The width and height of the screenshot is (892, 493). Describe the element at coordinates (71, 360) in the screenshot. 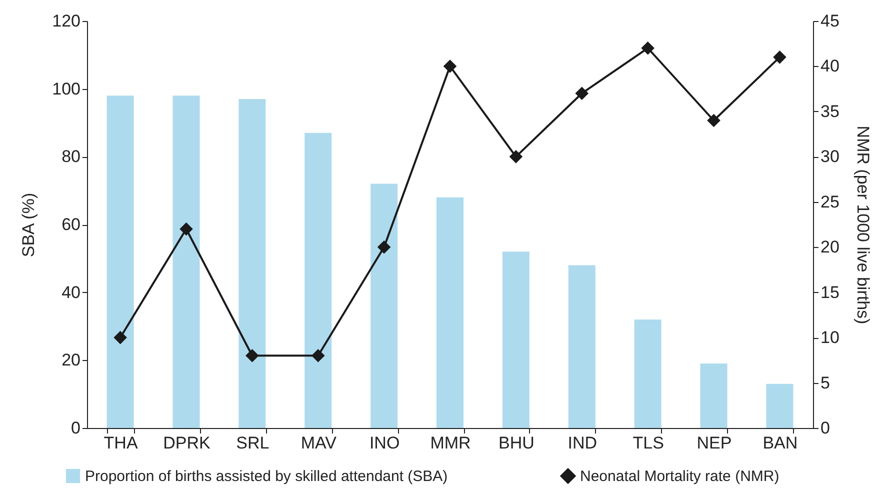

I see `y-tick-label: 20` at that location.